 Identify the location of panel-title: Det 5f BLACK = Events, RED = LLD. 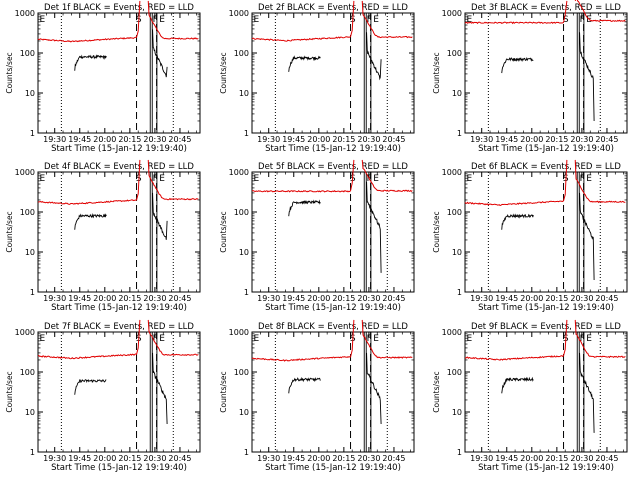
(333, 167).